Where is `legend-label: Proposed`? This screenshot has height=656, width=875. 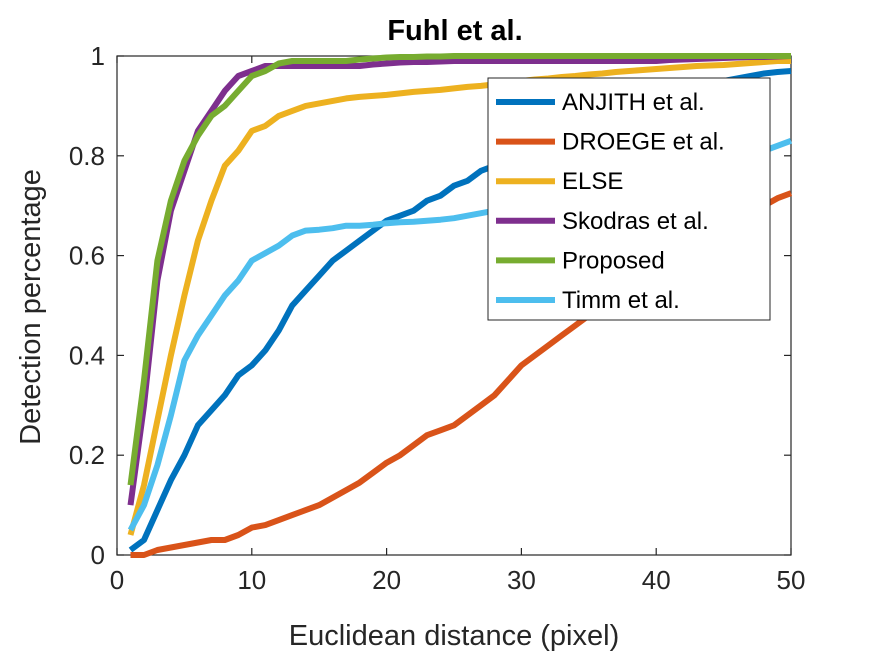 legend-label: Proposed is located at coordinates (613, 260).